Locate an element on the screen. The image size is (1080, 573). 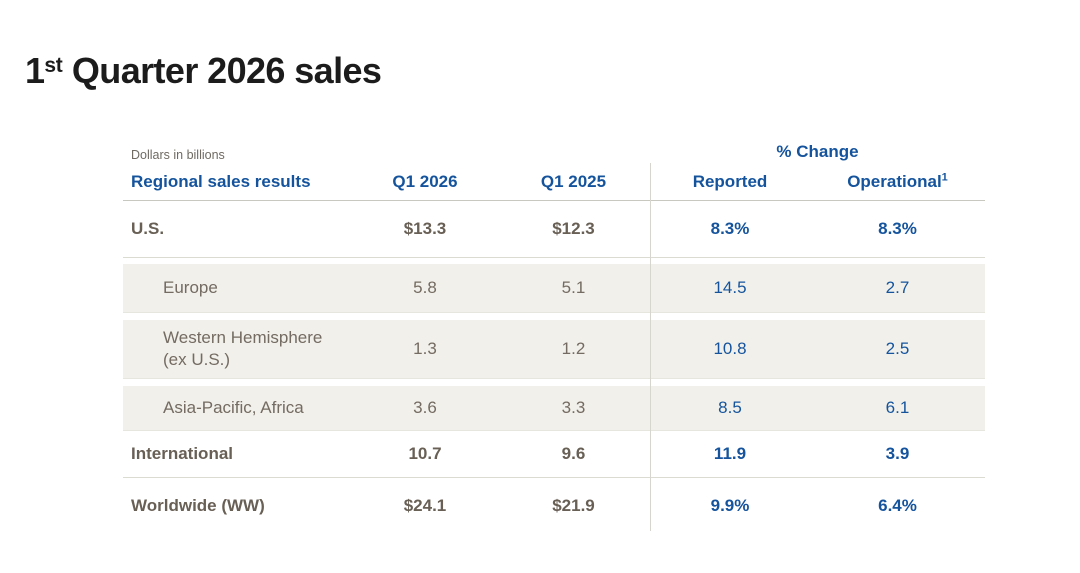
cell-operational-change: 8.3% is located at coordinates (897, 228).